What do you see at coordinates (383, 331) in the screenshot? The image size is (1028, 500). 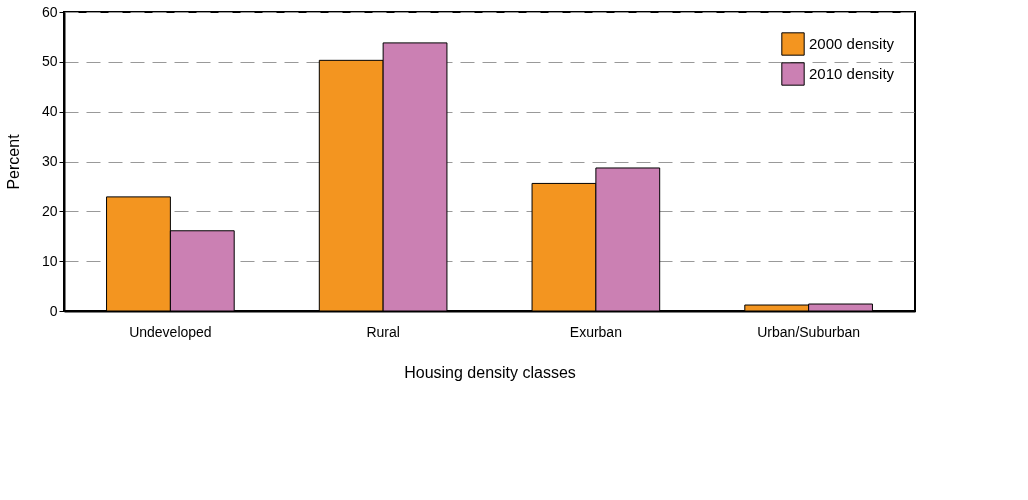 I see `x-tick-label: Rural` at bounding box center [383, 331].